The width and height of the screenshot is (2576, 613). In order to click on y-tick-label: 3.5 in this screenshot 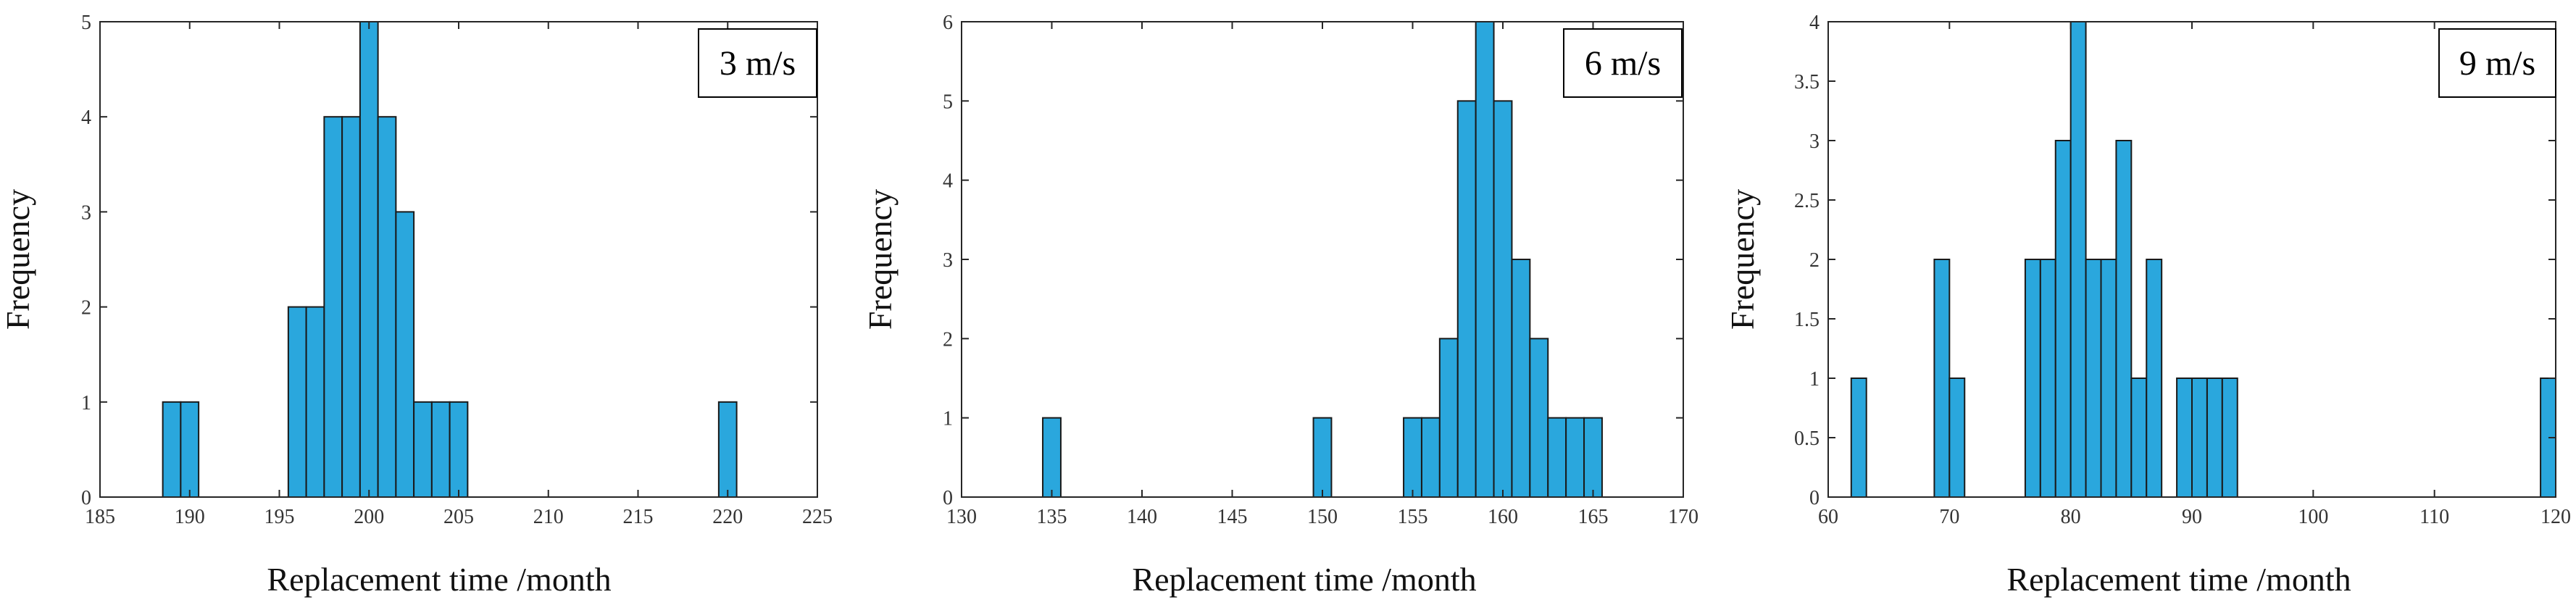, I will do `click(1807, 82)`.